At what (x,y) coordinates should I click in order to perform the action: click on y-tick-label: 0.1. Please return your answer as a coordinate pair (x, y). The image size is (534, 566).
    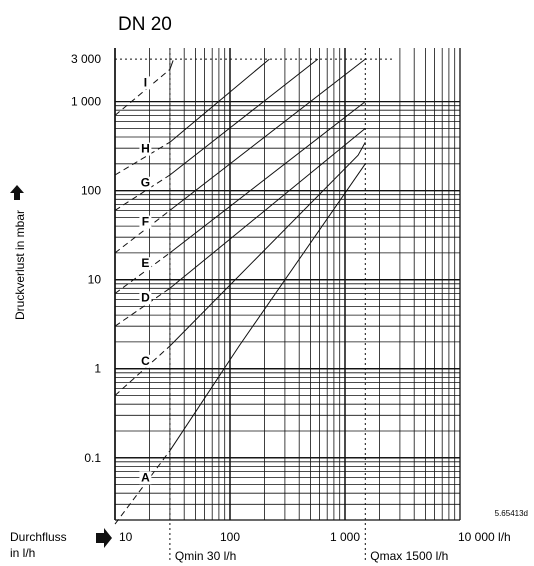
    Looking at the image, I should click on (92, 458).